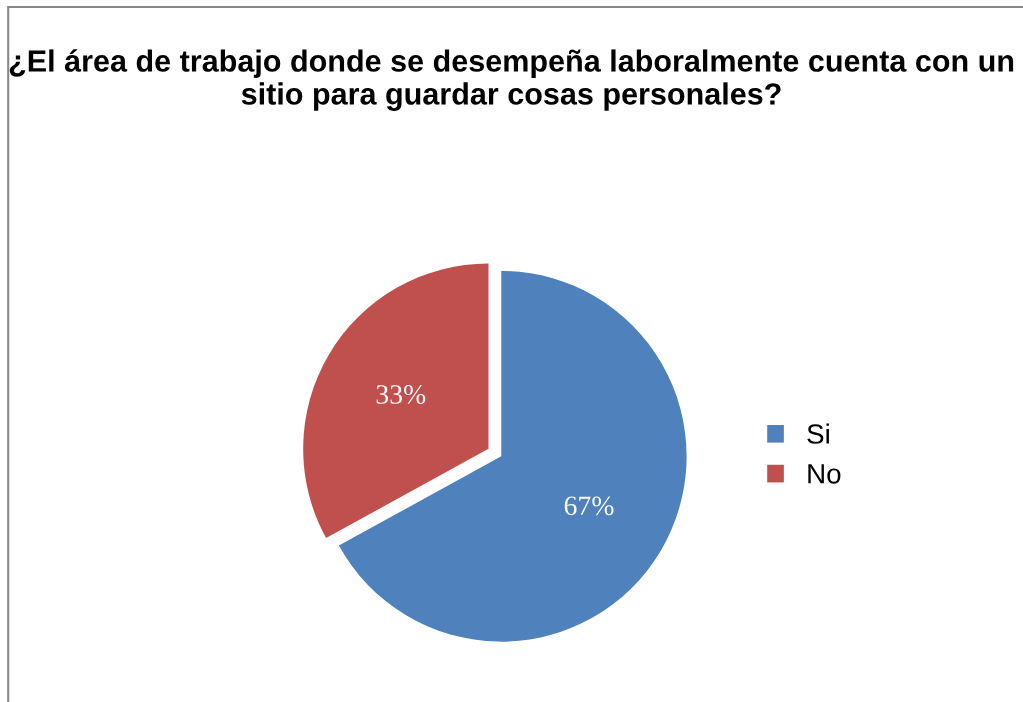 This screenshot has width=1023, height=702. What do you see at coordinates (818, 433) in the screenshot?
I see `legend-label: Si` at bounding box center [818, 433].